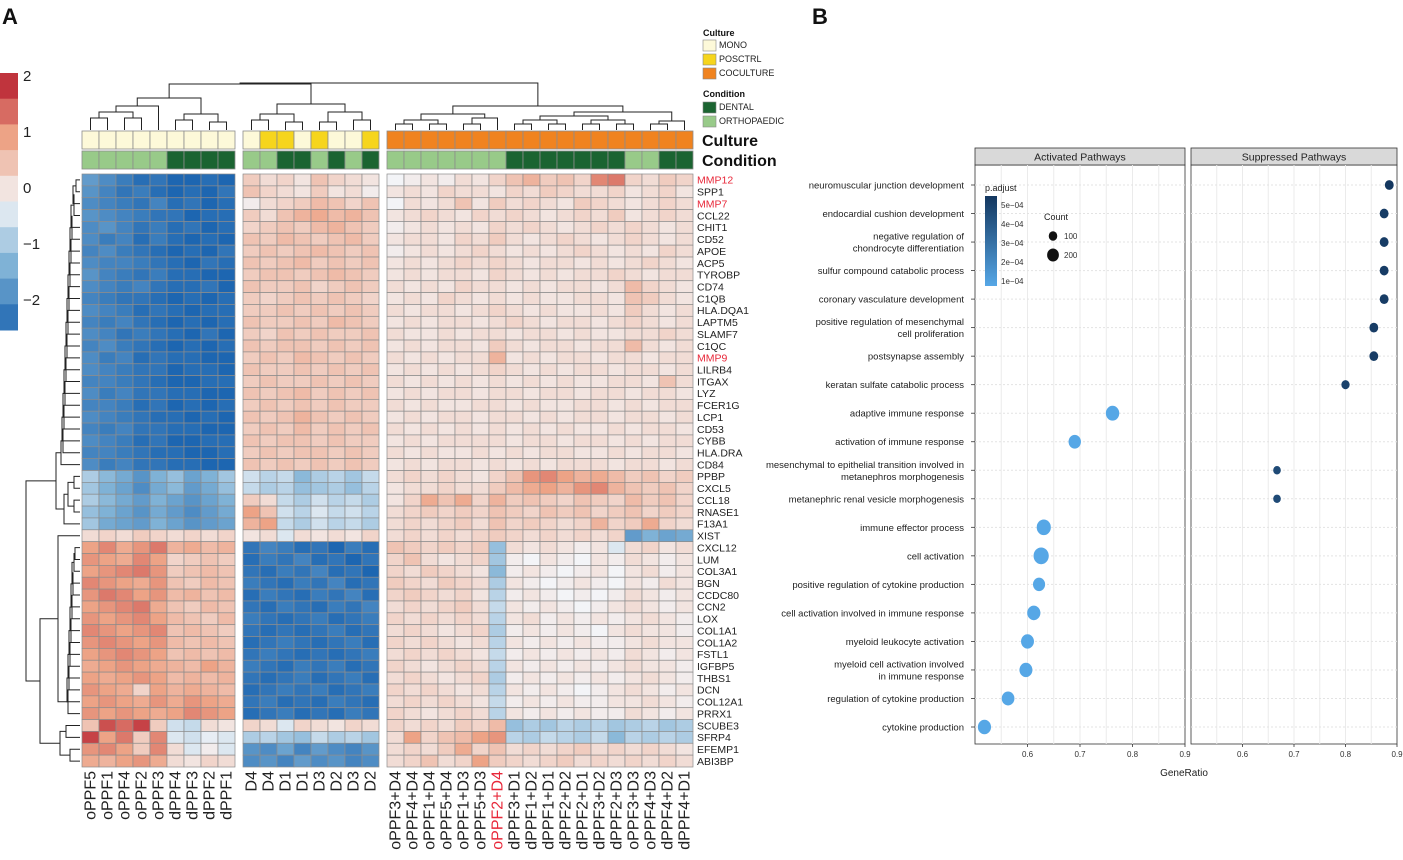 The height and width of the screenshot is (860, 1403). I want to click on padj-legend-title: p.adjust, so click(1001, 188).